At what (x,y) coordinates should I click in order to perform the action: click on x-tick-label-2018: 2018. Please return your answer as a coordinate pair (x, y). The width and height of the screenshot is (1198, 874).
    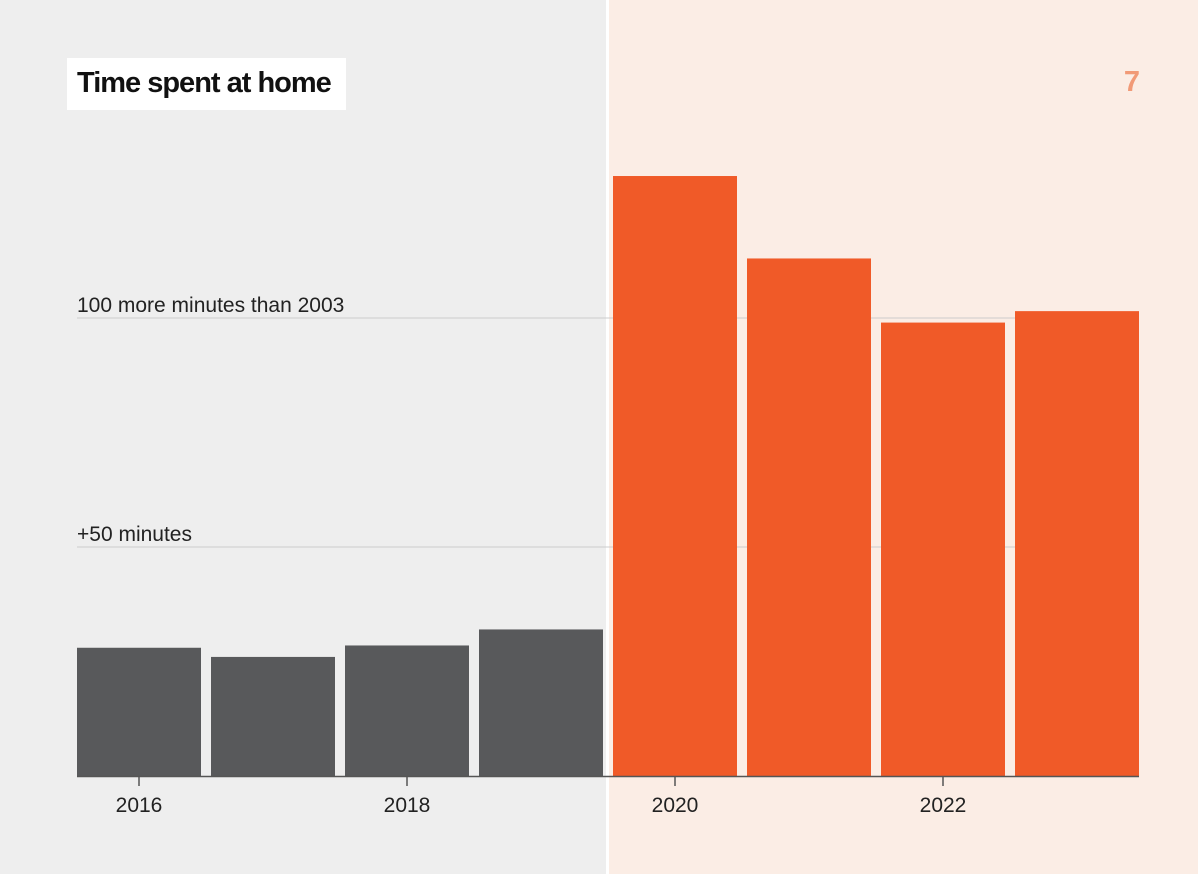
    Looking at the image, I should click on (407, 805).